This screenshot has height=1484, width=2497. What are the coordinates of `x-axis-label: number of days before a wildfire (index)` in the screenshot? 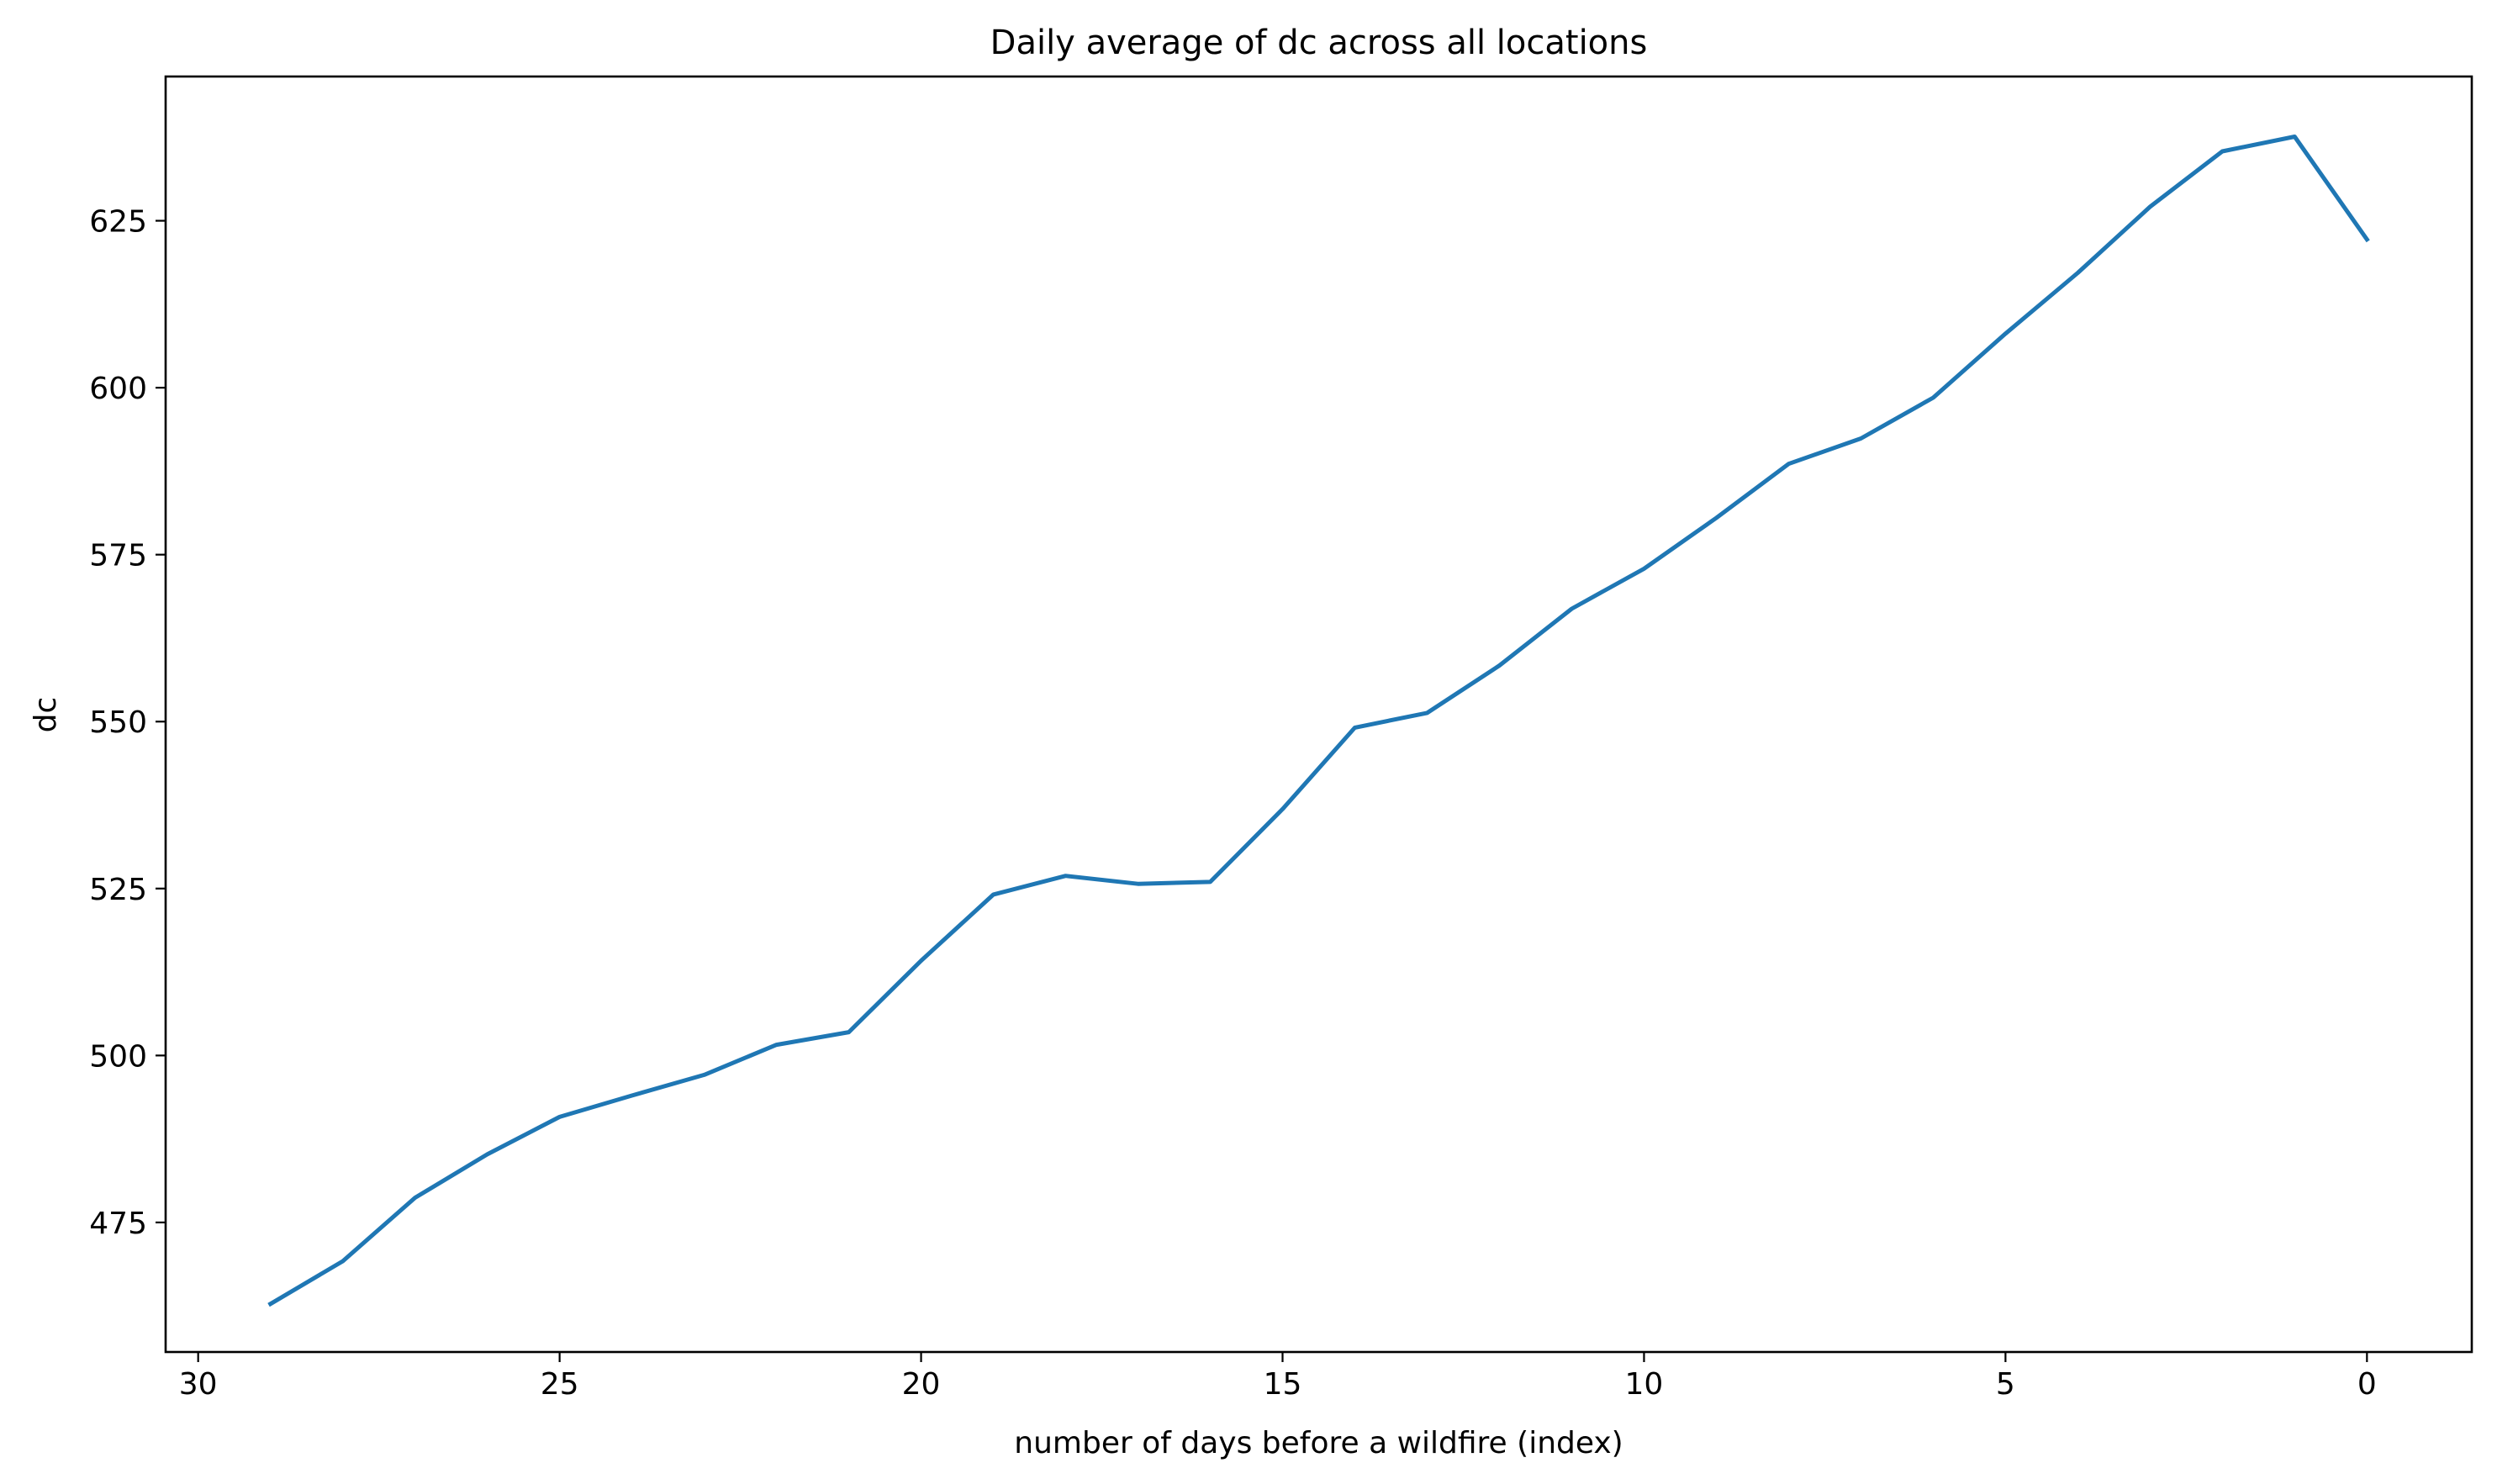 It's located at (1318, 1443).